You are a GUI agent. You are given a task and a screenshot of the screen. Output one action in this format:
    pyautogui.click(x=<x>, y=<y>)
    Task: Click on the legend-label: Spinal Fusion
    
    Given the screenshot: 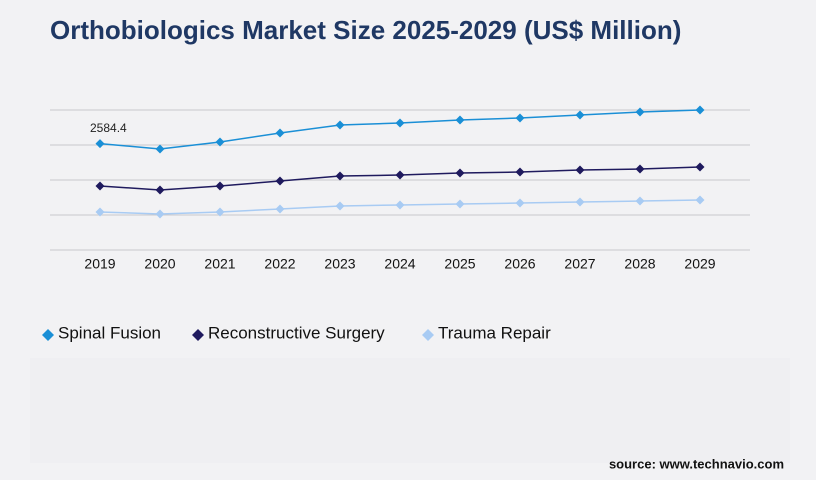 What is the action you would take?
    pyautogui.click(x=109, y=332)
    